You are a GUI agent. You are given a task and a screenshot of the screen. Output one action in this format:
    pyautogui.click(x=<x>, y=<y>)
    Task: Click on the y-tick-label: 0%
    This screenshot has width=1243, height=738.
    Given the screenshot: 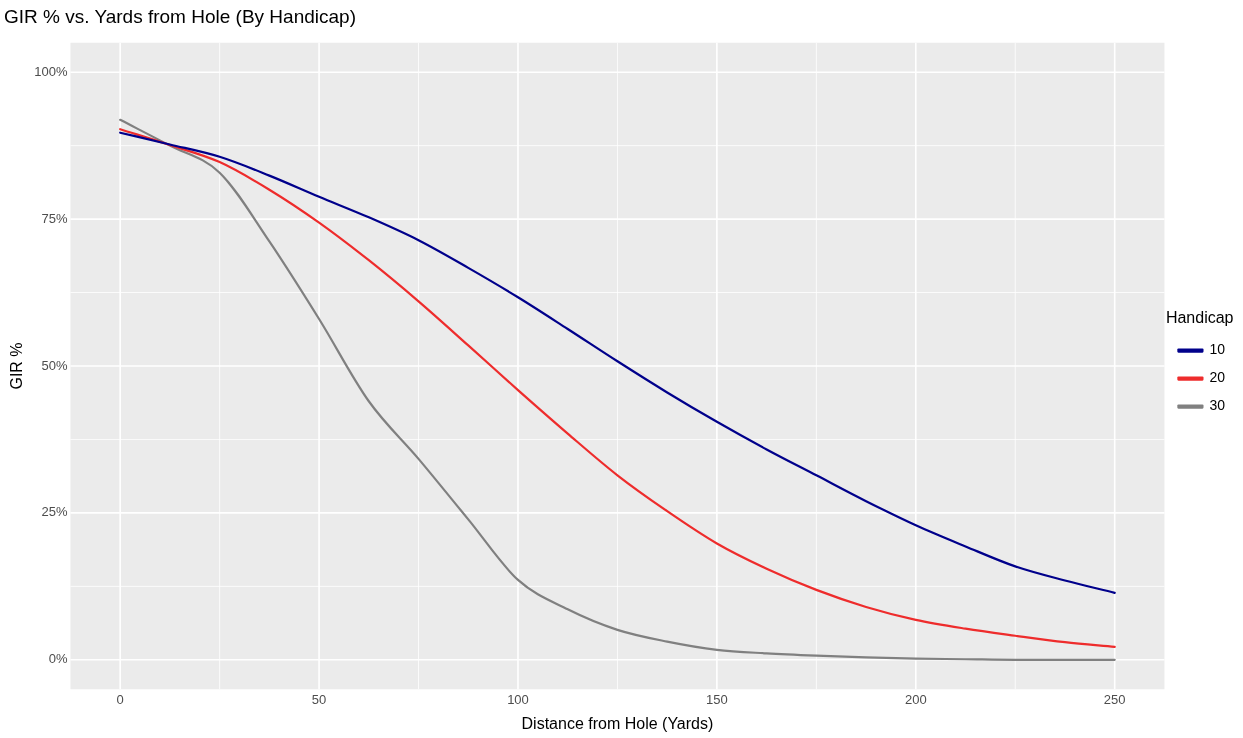 What is the action you would take?
    pyautogui.click(x=58, y=659)
    